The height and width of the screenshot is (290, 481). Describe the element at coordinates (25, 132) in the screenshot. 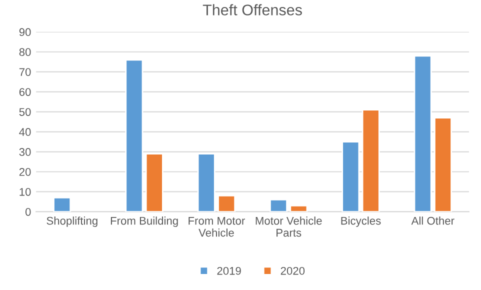

I see `y-tick-label: 40` at that location.